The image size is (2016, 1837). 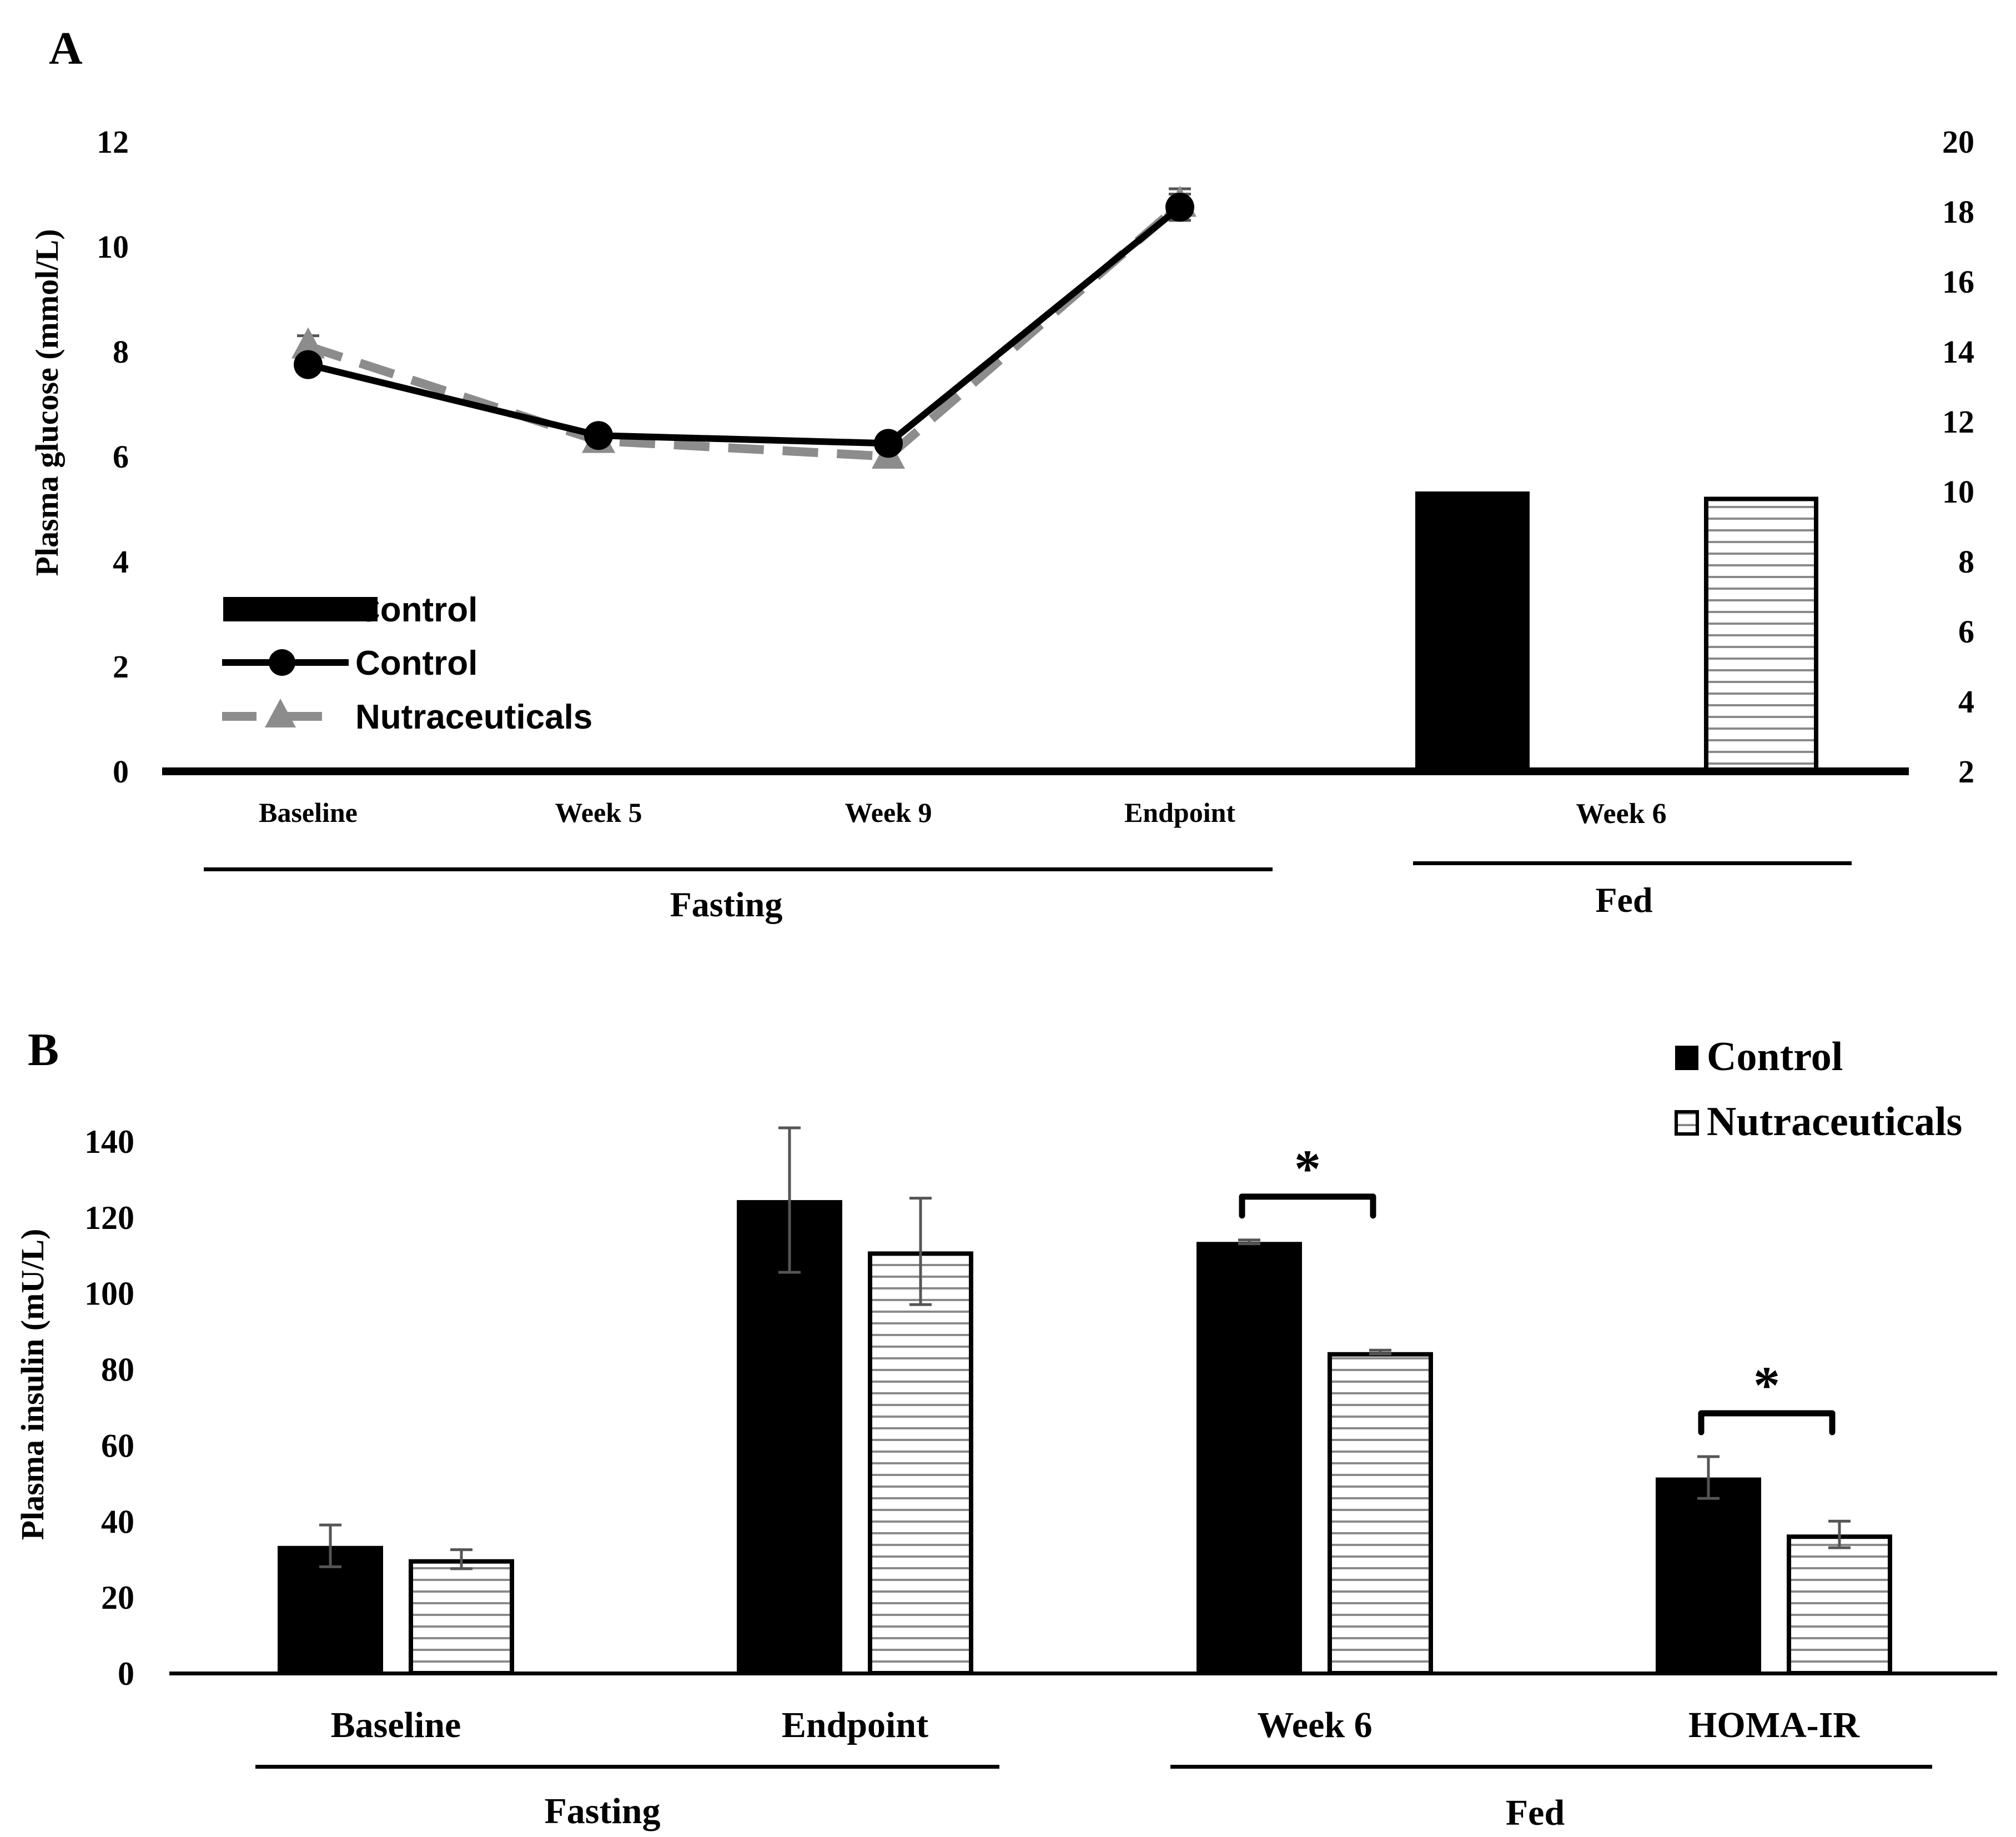 I want to click on panel-a-y-ticks-left: 0 2 4 6 8 10 12, so click(x=113, y=457).